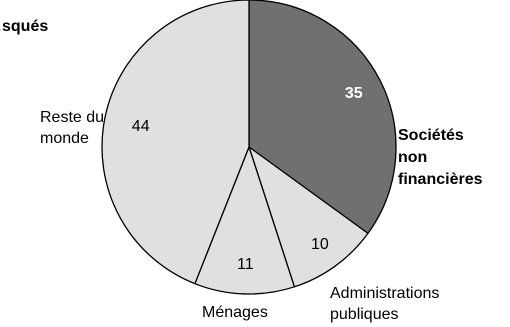 This screenshot has height=327, width=510. What do you see at coordinates (431, 135) in the screenshot?
I see `slice-label-societes-line1: Sociétés` at bounding box center [431, 135].